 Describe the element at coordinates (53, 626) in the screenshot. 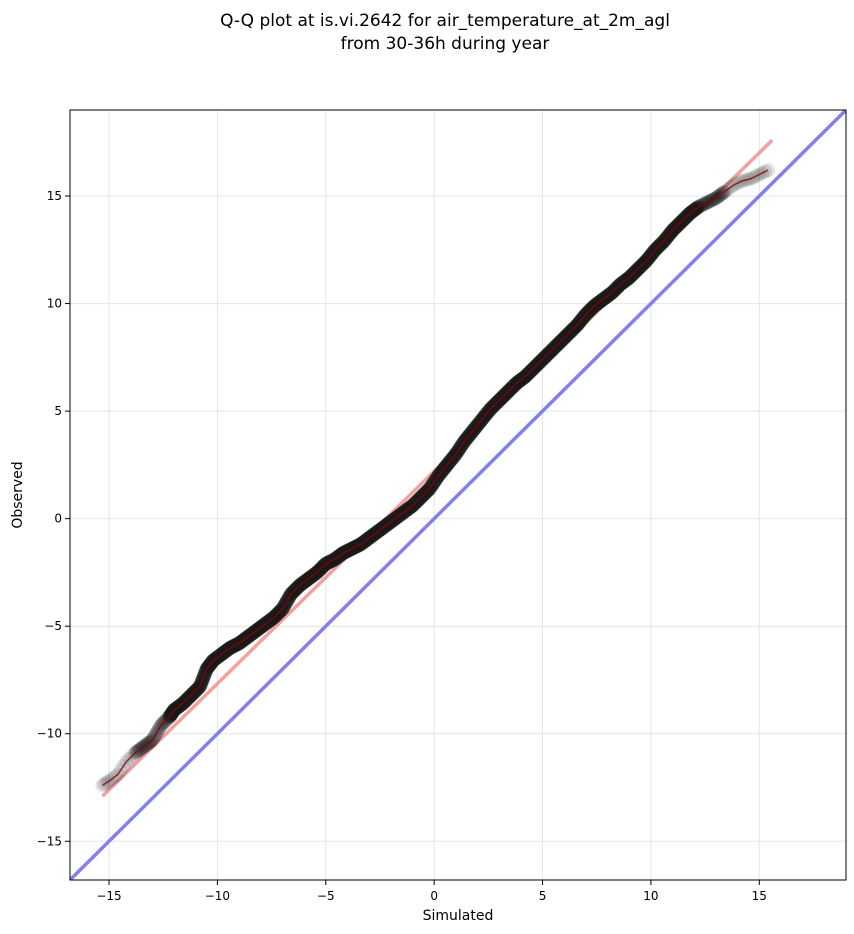

I see `y-tick-label: −5` at that location.